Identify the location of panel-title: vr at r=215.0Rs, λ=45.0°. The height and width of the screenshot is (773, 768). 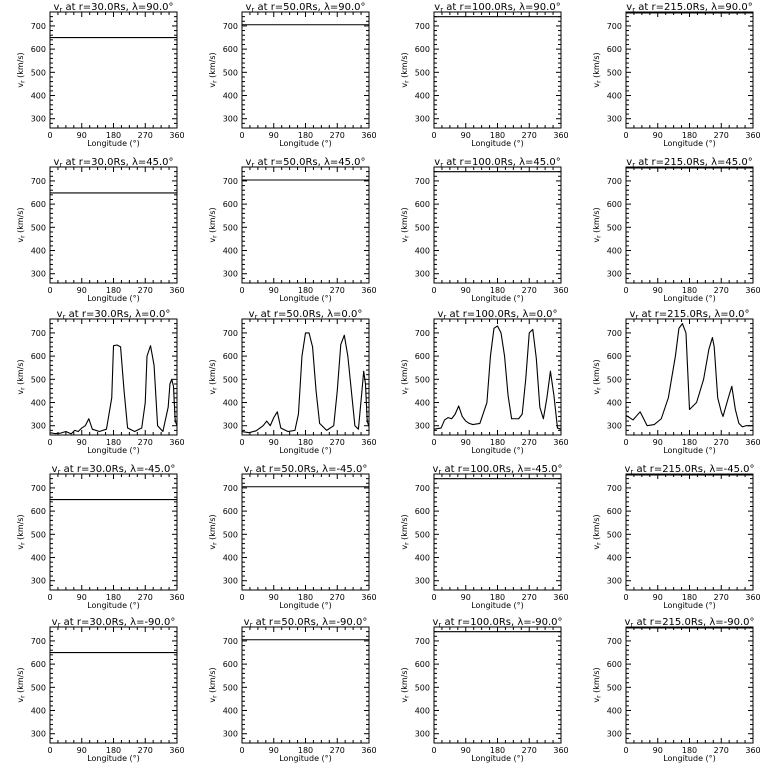
(689, 163).